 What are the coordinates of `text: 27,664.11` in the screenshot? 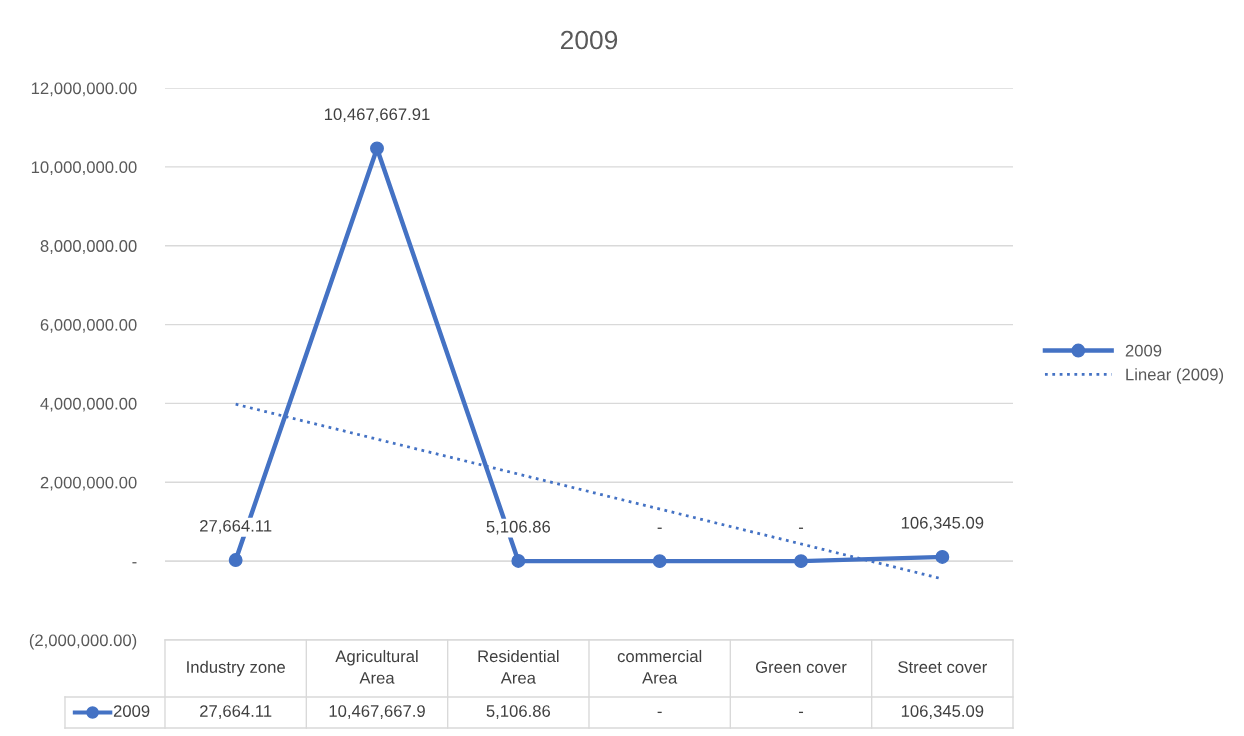 It's located at (236, 712).